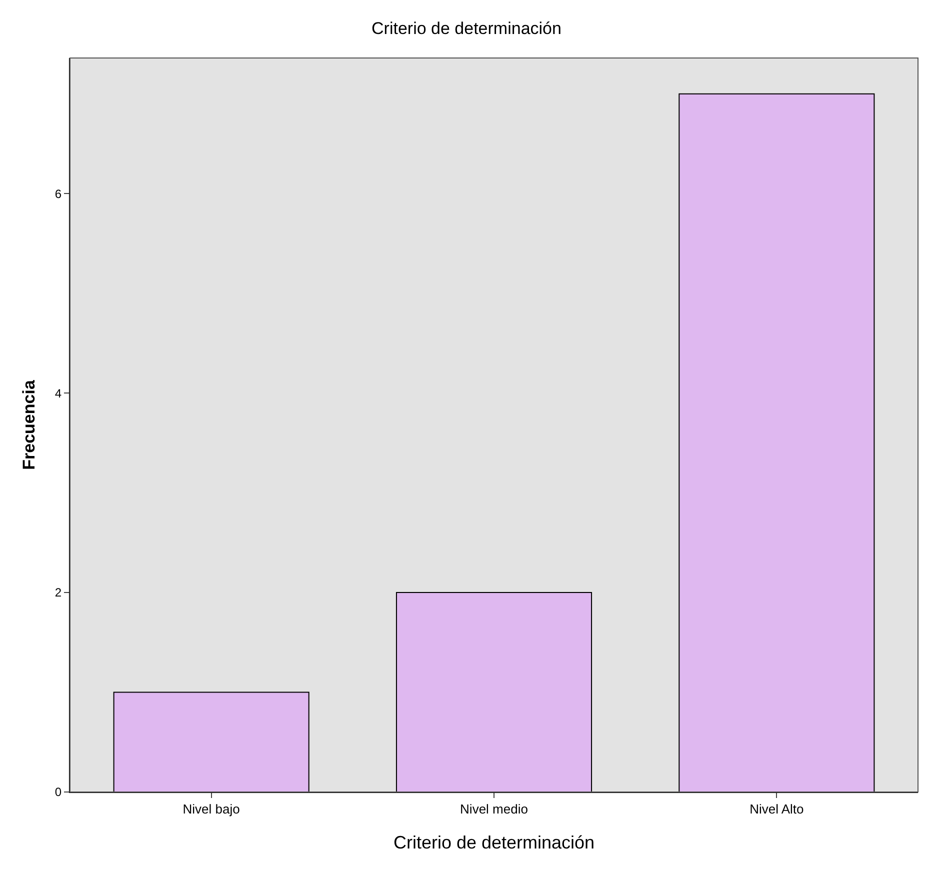 The image size is (933, 886). I want to click on y-tick-label: 4, so click(58, 393).